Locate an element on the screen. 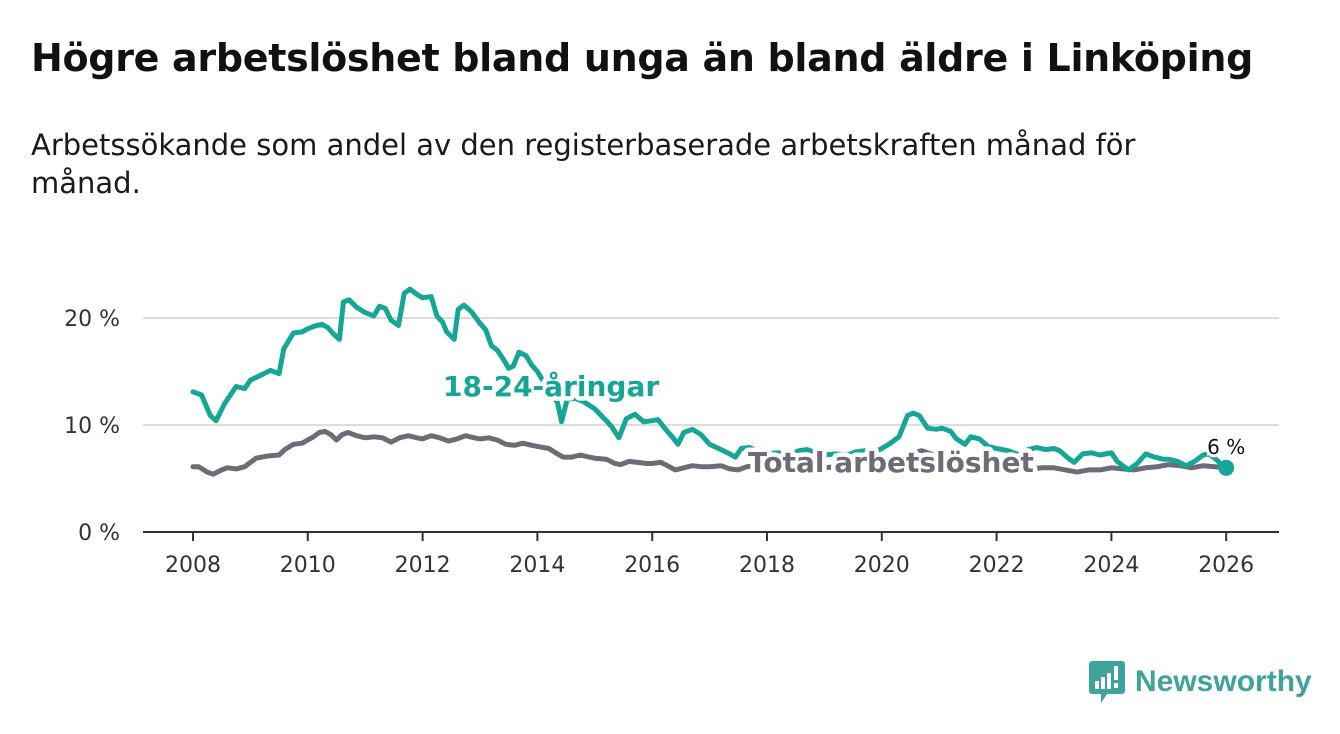 The image size is (1340, 734). x-tick-label: 2018 is located at coordinates (767, 565).